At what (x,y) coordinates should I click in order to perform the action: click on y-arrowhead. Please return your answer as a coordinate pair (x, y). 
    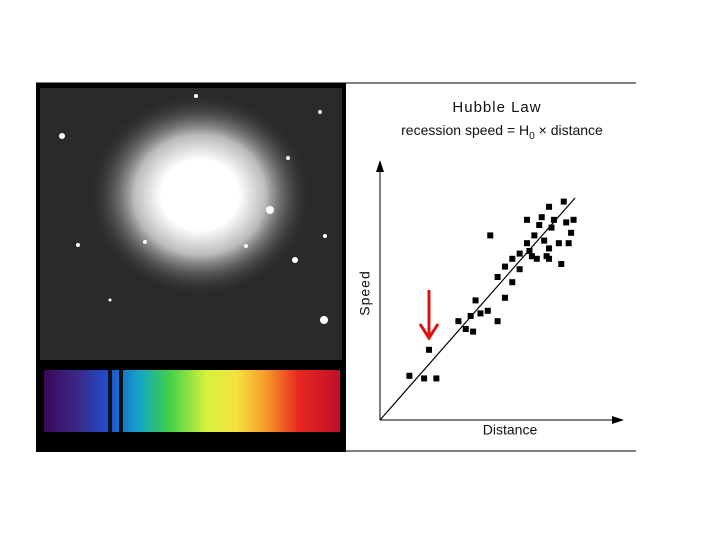
    Looking at the image, I should click on (380, 166).